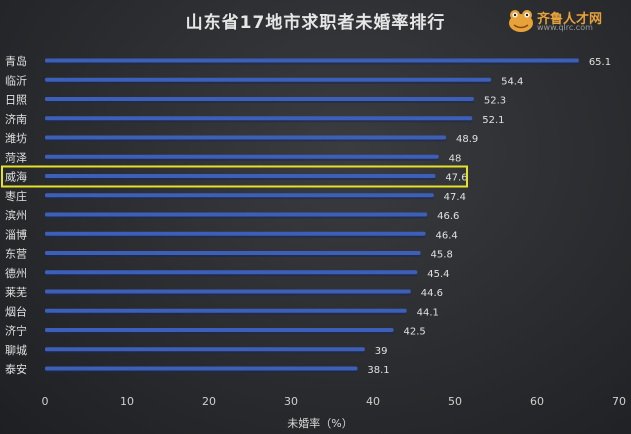  What do you see at coordinates (16, 311) in the screenshot?
I see `category-label: 烟台` at bounding box center [16, 311].